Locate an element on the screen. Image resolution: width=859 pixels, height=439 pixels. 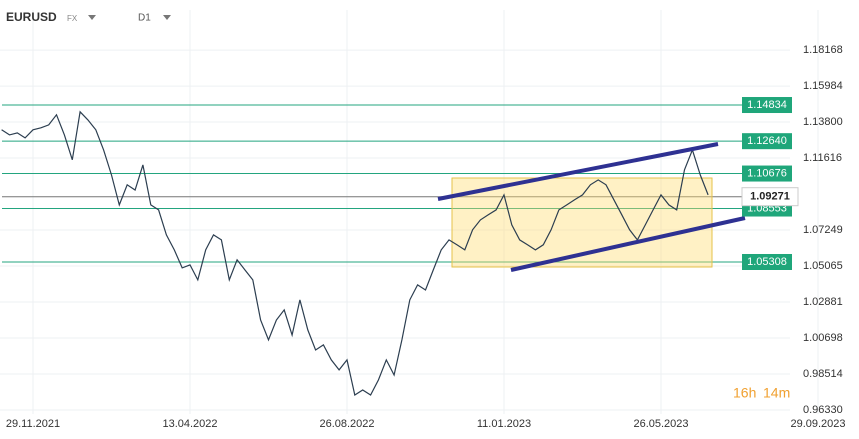
x-tick-label: 26.05.2023 is located at coordinates (660, 424).